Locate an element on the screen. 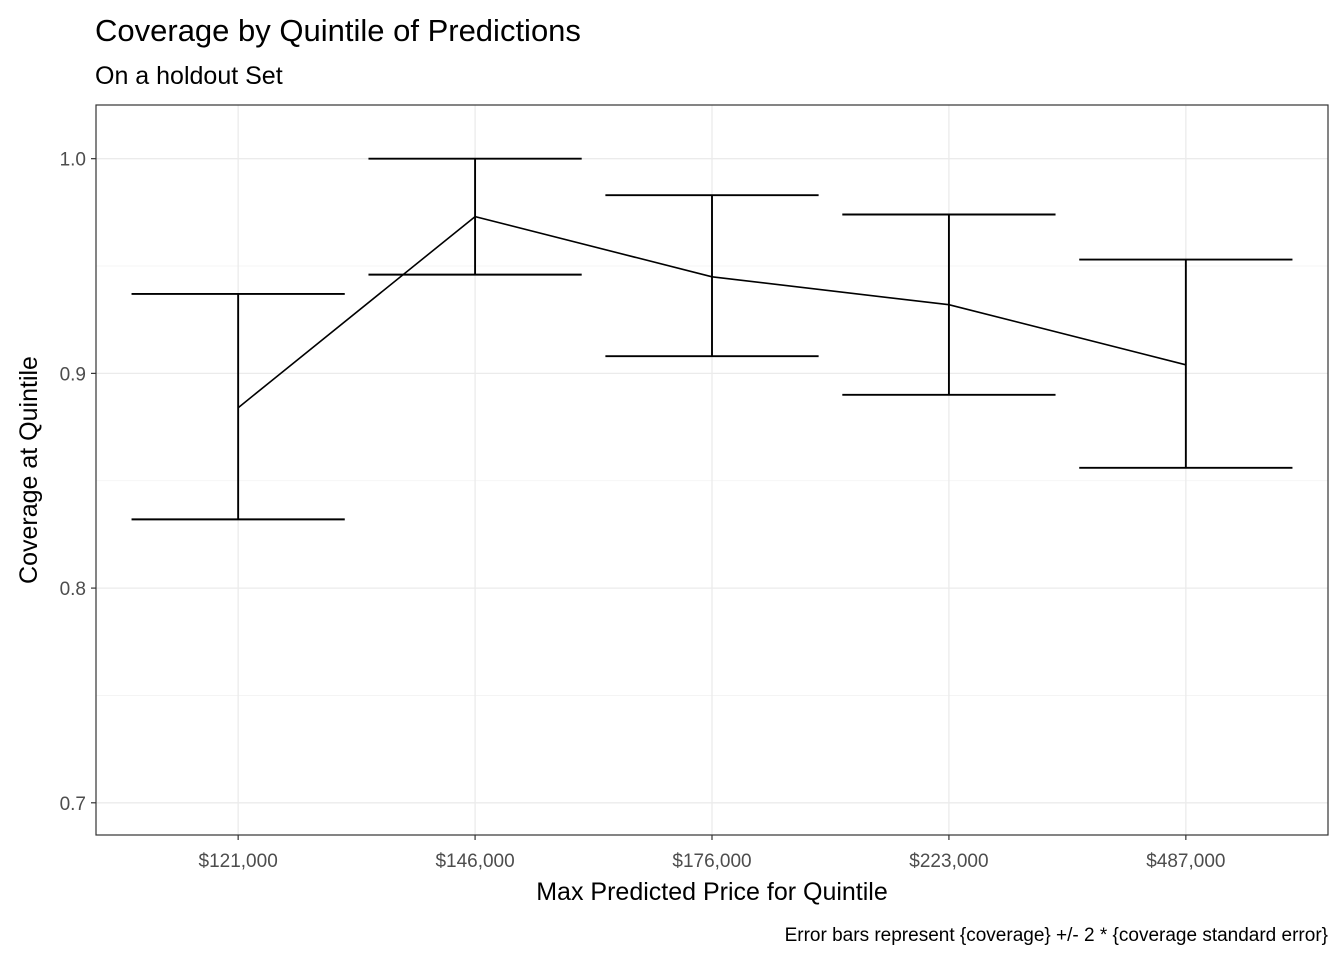 The height and width of the screenshot is (960, 1344). x-axis-title: Max Predicted Price for Quintile is located at coordinates (712, 892).